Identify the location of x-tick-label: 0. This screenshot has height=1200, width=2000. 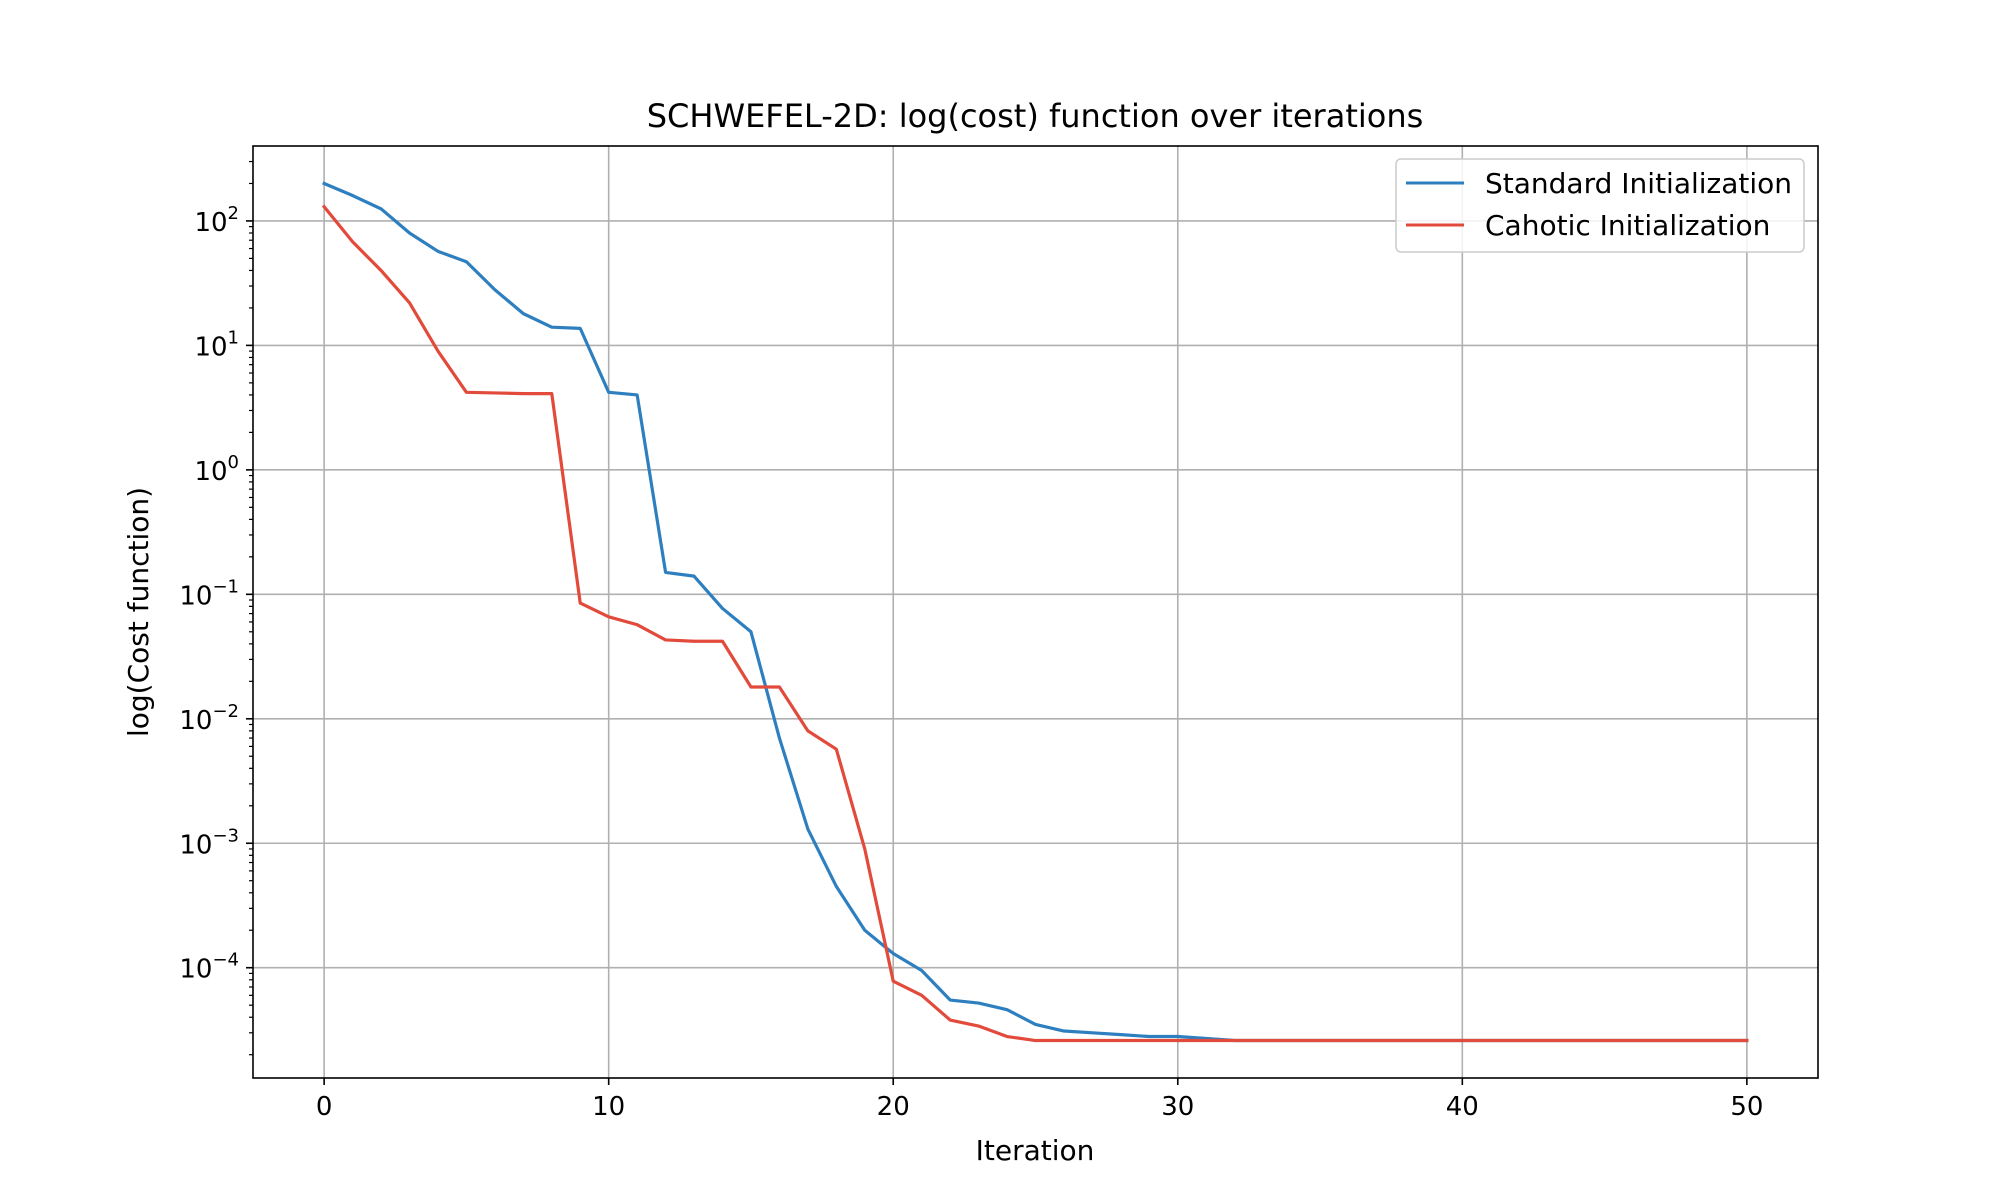
(324, 1107).